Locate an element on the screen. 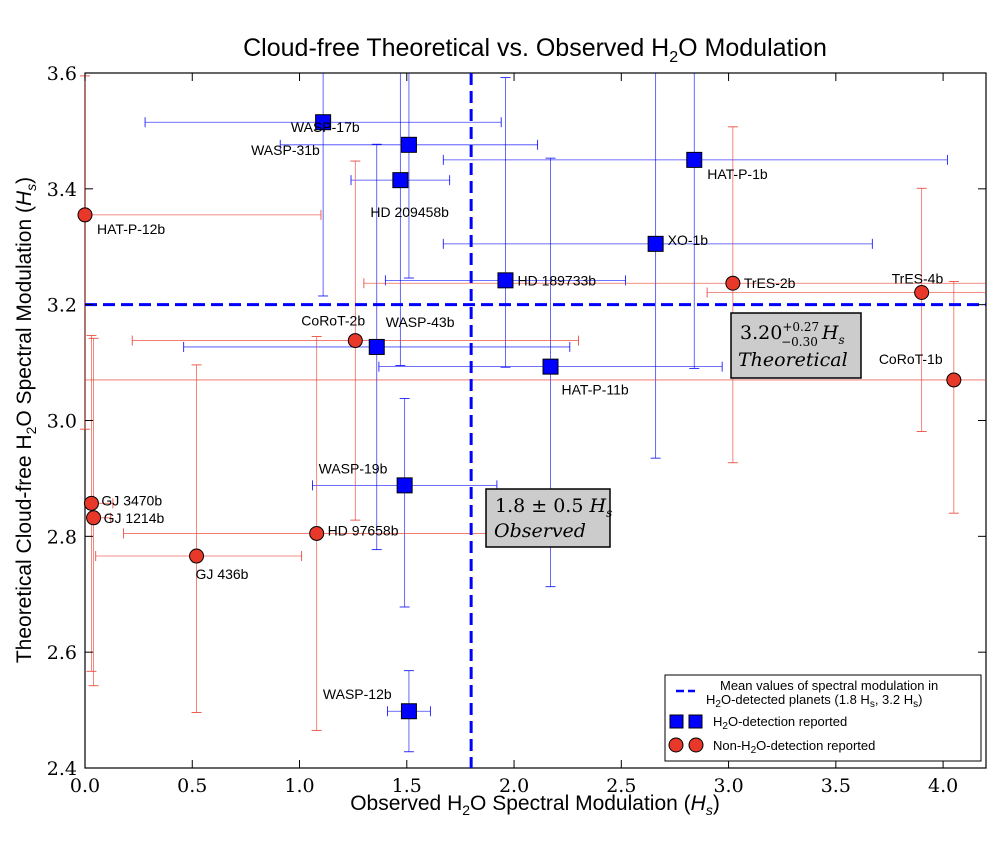 This screenshot has height=847, width=1003. y-tick-label: 3.0 is located at coordinates (62, 422).